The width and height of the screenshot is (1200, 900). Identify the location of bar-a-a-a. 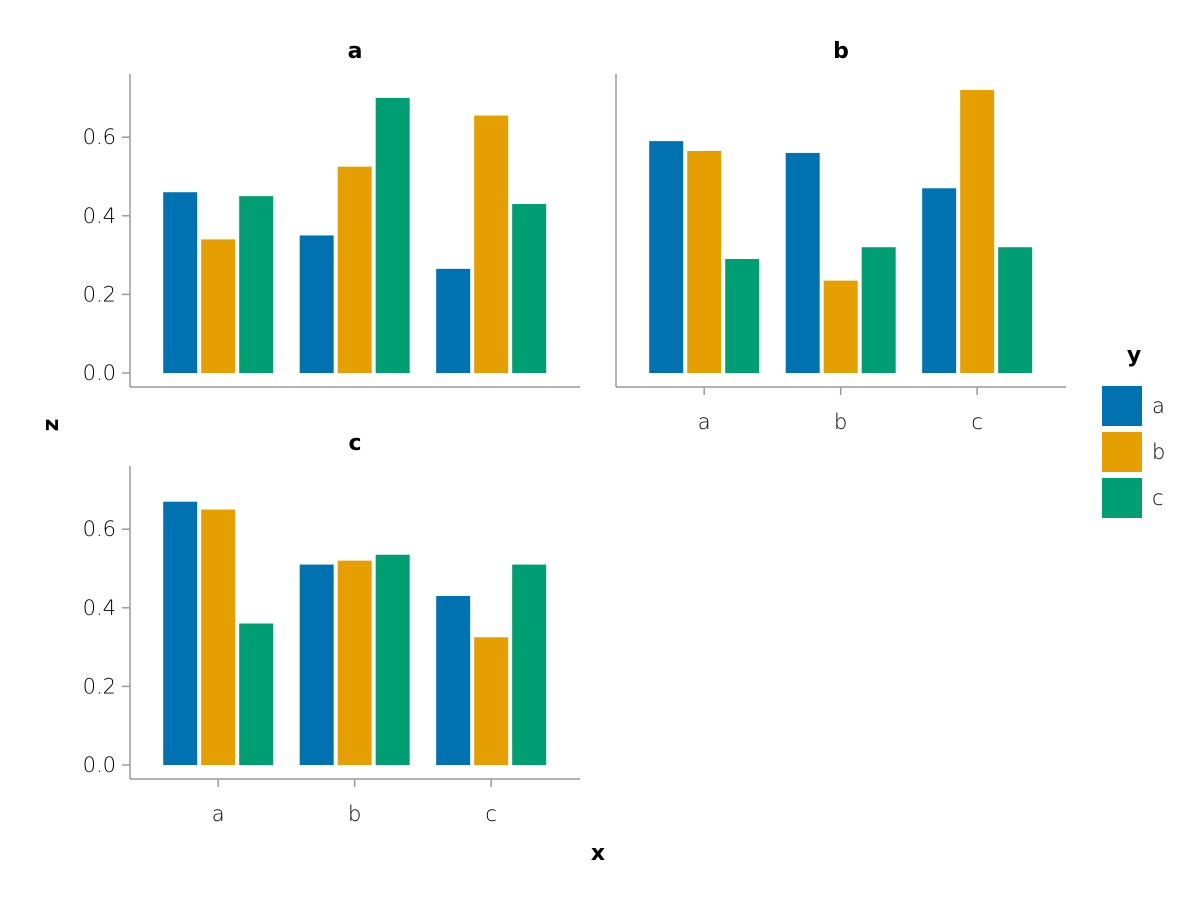
(180, 282).